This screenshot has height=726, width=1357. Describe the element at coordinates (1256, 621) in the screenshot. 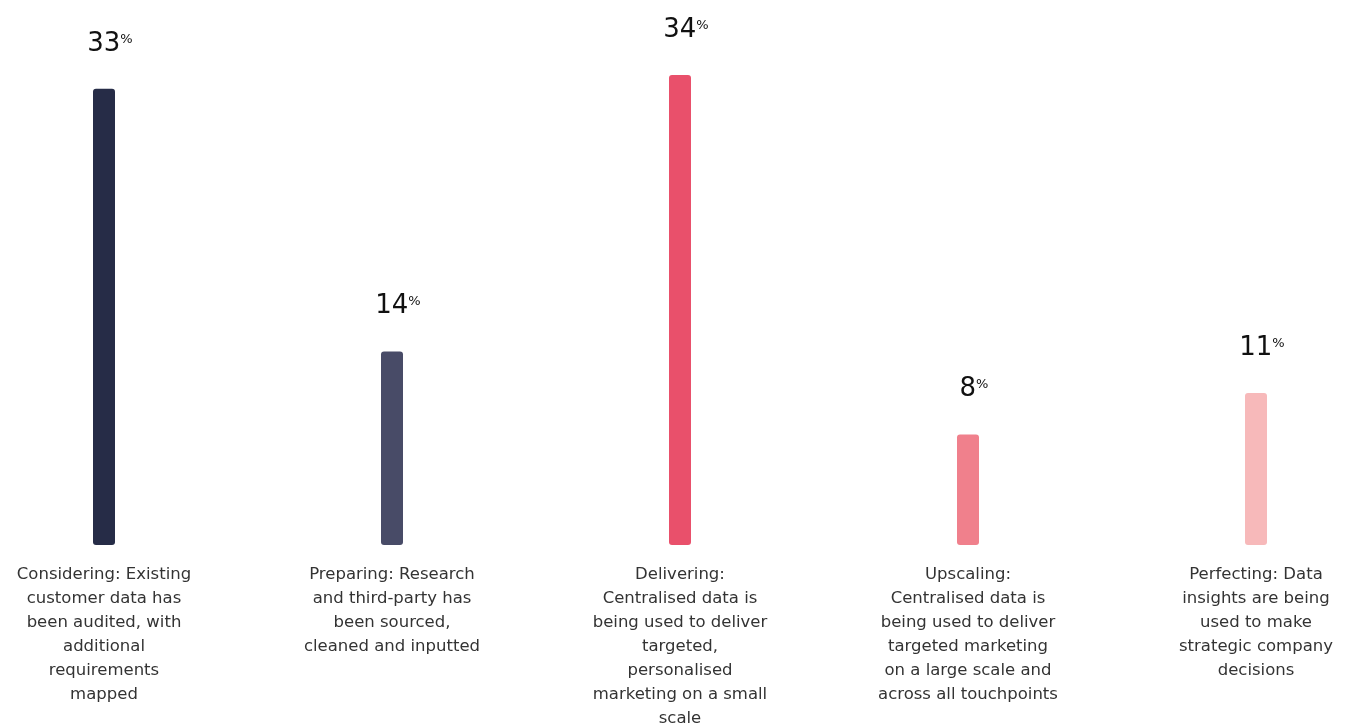

I see `x-tick-label: Perfecting: Data insights are being used to make strategic company decisions` at that location.